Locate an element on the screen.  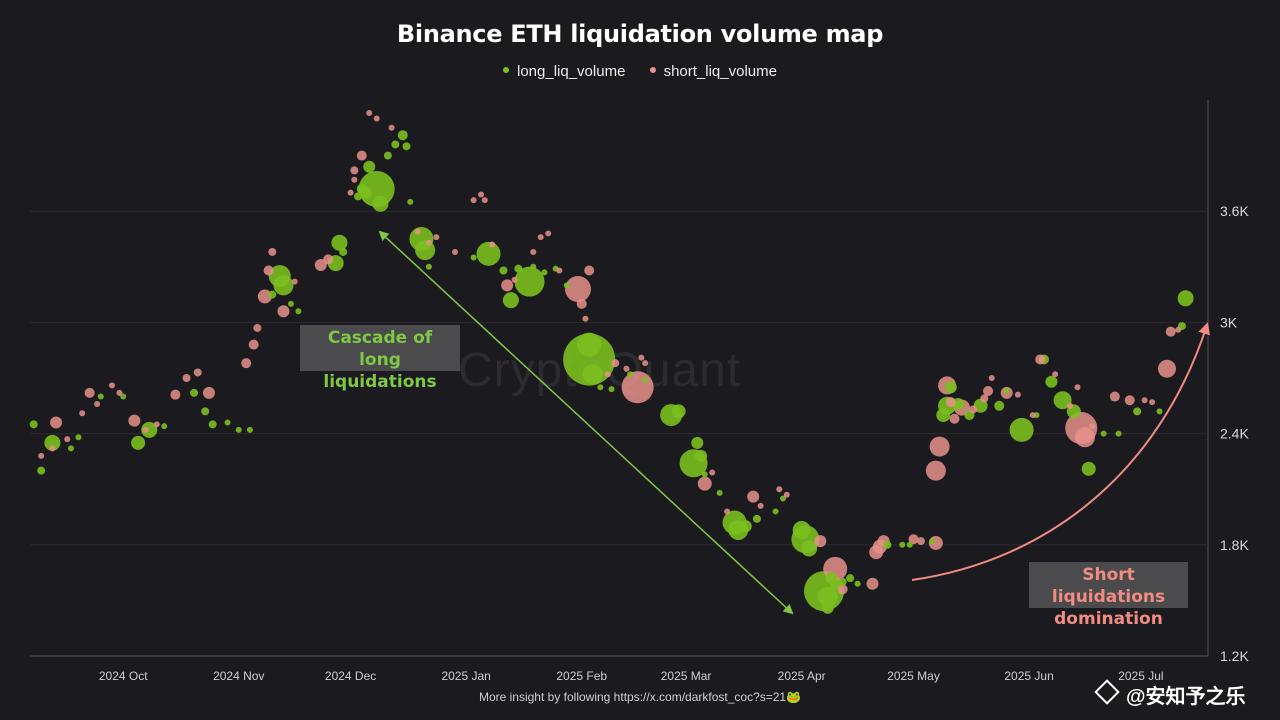
legend: long_liq_volume short_liq_volume is located at coordinates (640, 71).